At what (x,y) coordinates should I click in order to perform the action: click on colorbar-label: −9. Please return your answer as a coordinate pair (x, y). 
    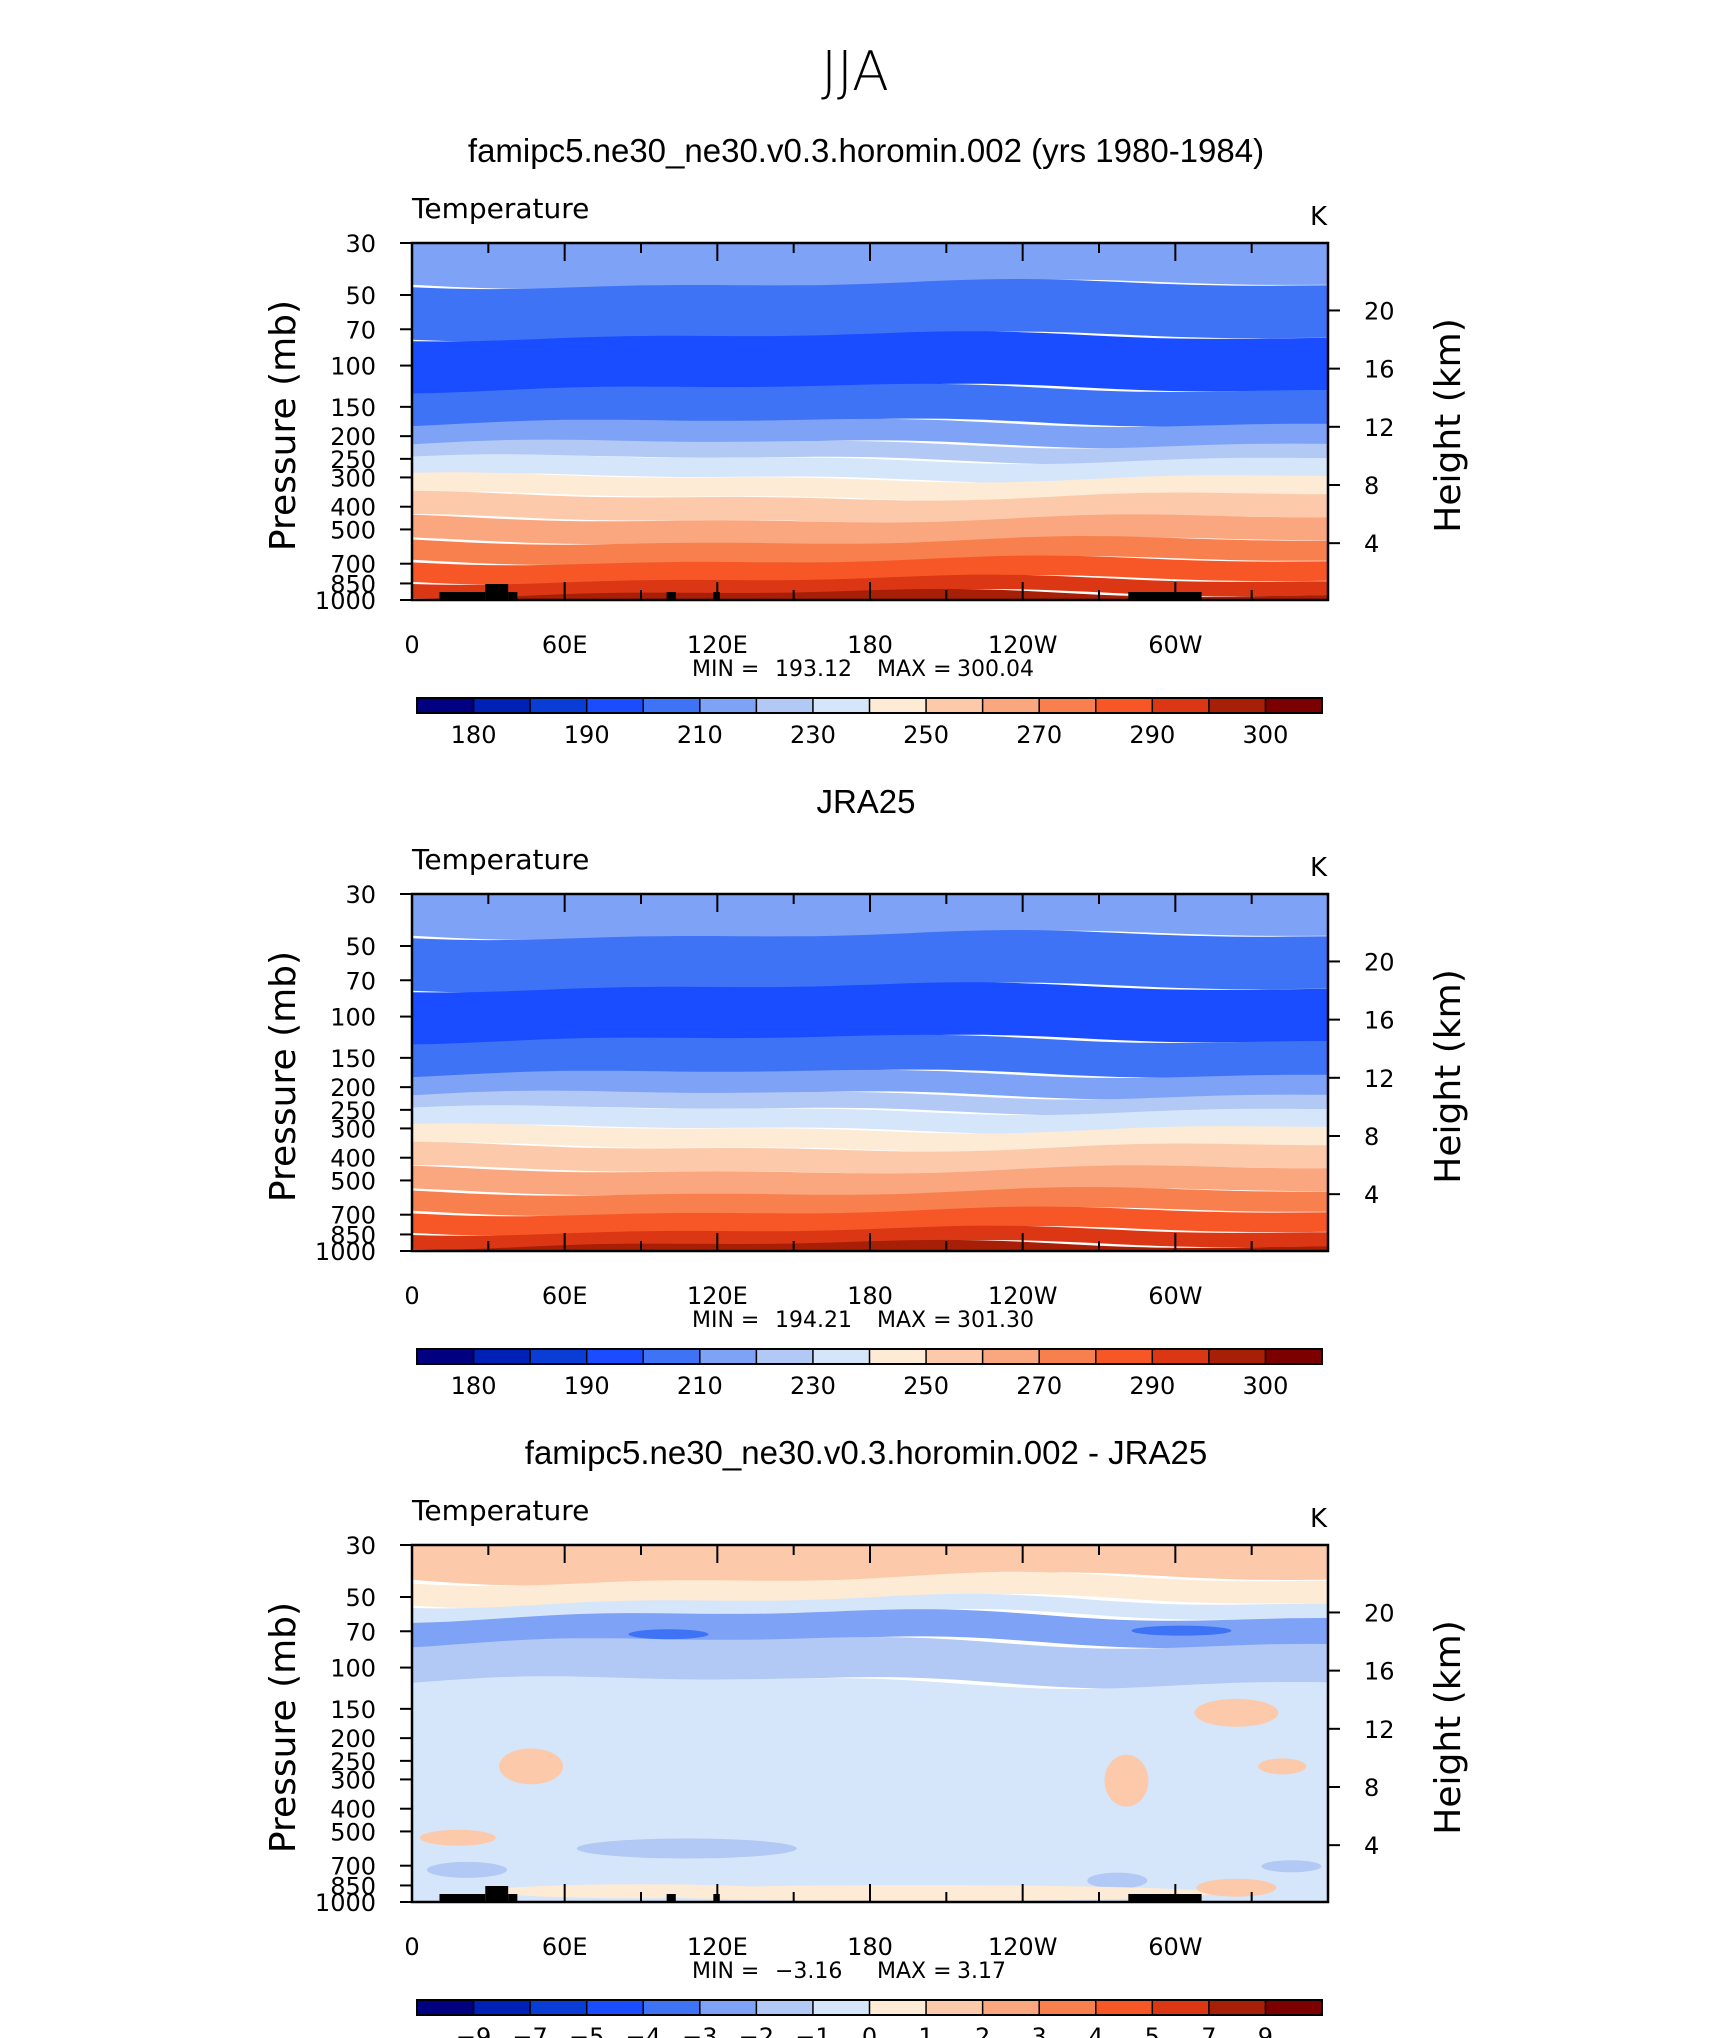
    Looking at the image, I should click on (473, 2030).